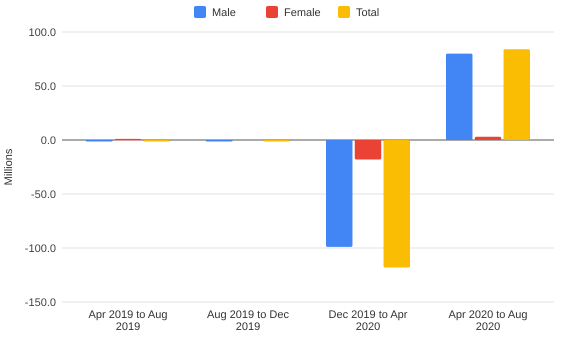  What do you see at coordinates (40, 302) in the screenshot?
I see `y-tick-label: -150.0` at bounding box center [40, 302].